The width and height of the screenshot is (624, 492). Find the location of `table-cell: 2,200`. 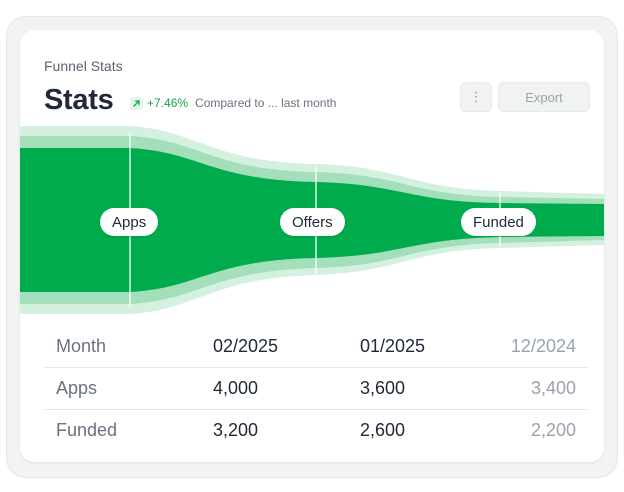

table-cell: 2,200 is located at coordinates (553, 430).